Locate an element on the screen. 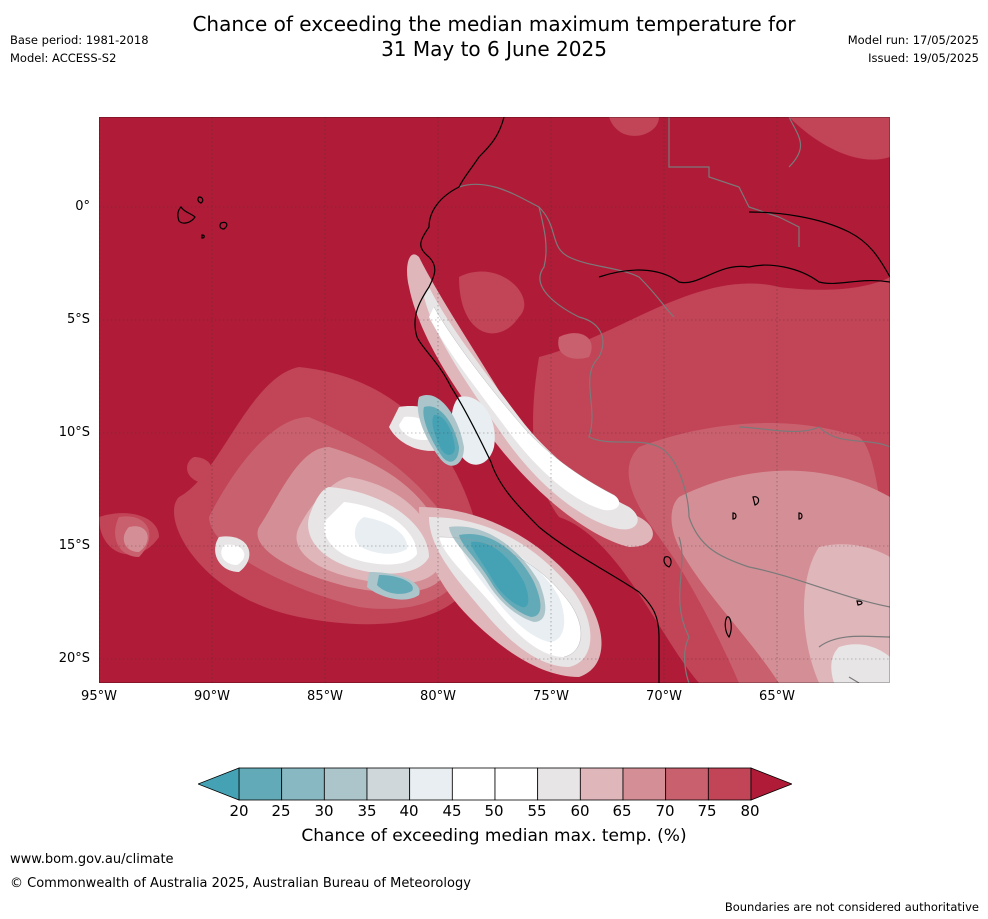  colorbar is located at coordinates (495, 784).